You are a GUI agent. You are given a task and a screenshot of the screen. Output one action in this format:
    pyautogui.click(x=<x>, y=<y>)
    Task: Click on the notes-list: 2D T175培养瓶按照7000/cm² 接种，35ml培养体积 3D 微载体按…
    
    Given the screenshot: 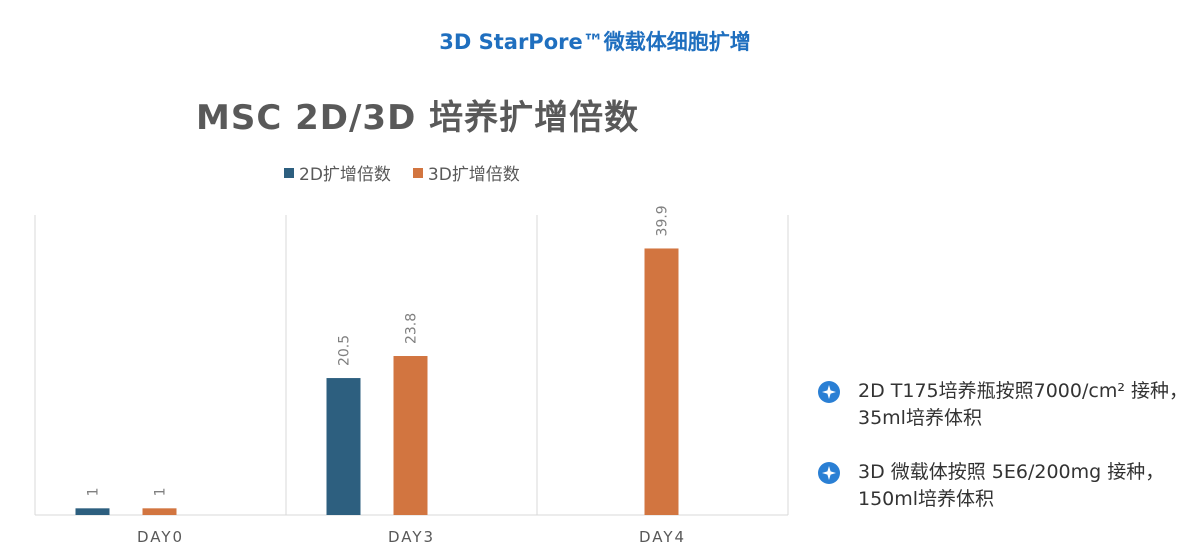 What is the action you would take?
    pyautogui.click(x=1003, y=459)
    